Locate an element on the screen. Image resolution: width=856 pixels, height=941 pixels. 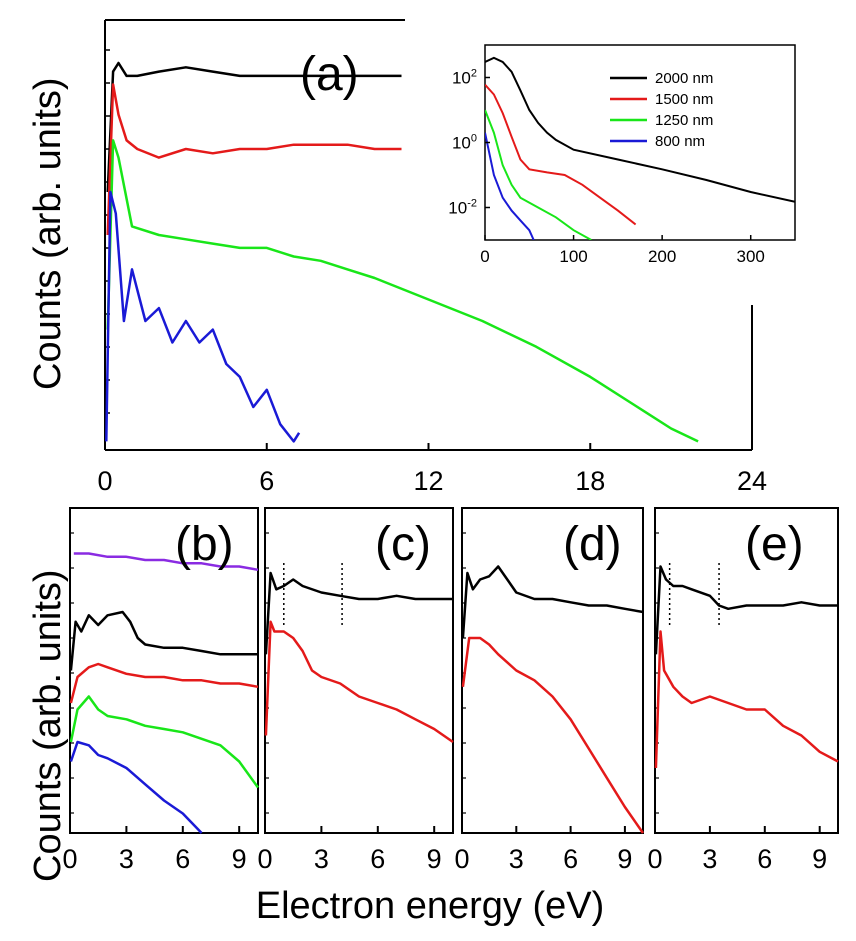
legend-label: 1500 nm is located at coordinates (684, 99).